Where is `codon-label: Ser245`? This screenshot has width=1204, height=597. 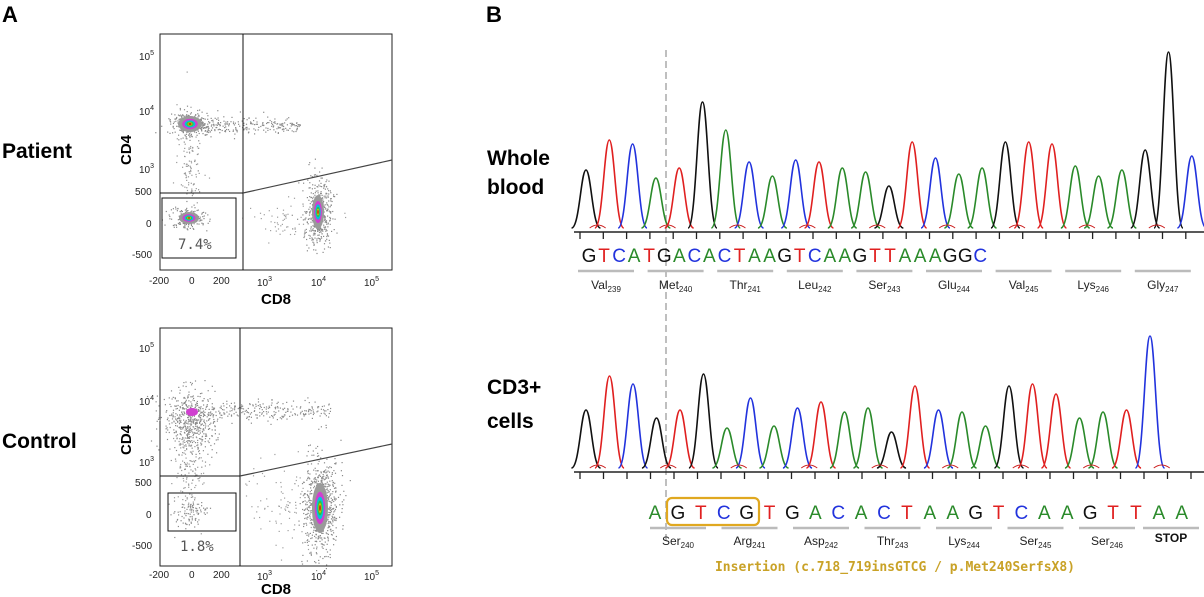
codon-label: Ser245 is located at coordinates (1035, 542).